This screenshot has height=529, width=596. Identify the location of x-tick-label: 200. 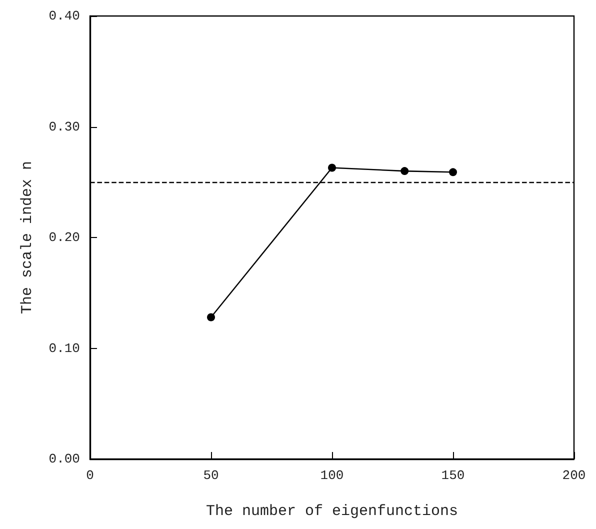
(574, 475).